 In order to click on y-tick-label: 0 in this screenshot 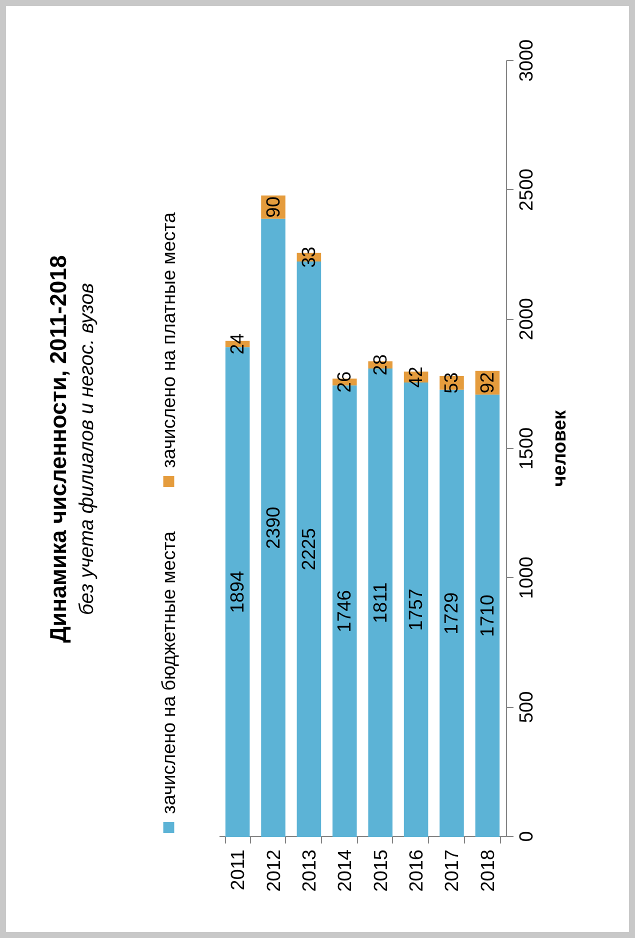, I will do `click(527, 836)`.